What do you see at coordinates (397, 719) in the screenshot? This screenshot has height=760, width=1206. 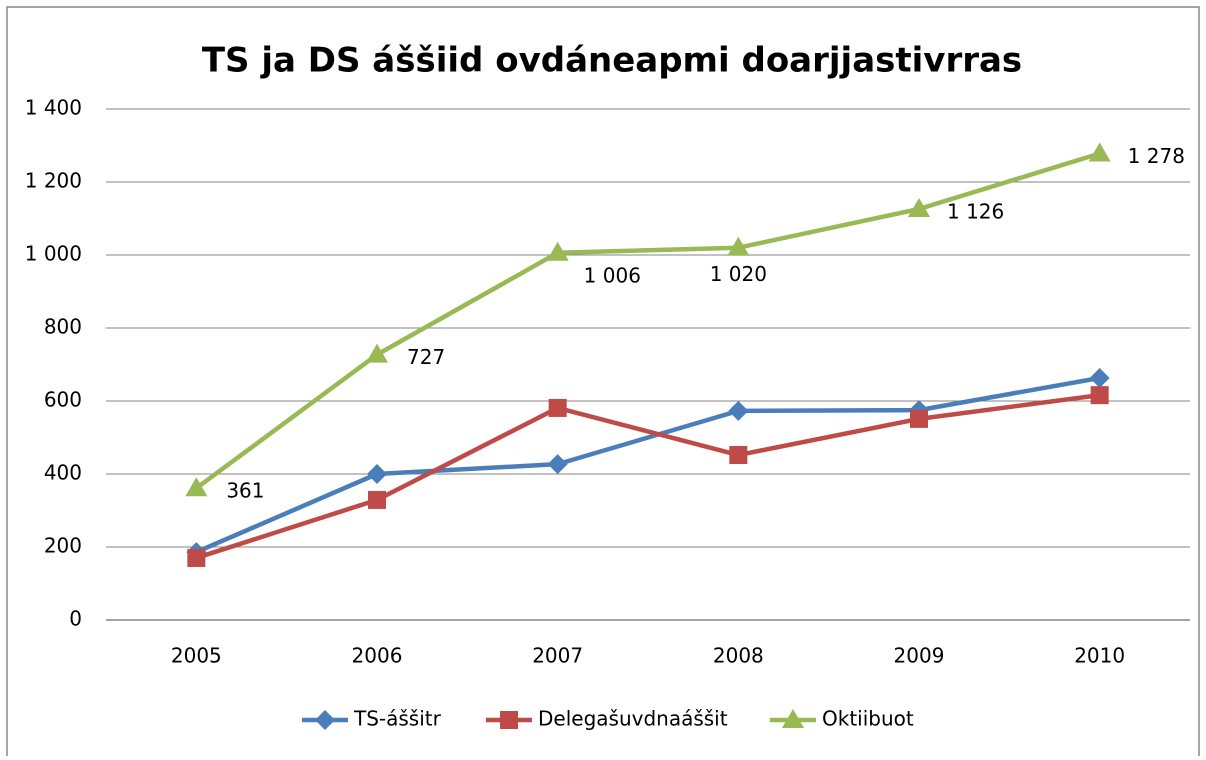 I see `legend-label: TS-áššitr` at bounding box center [397, 719].